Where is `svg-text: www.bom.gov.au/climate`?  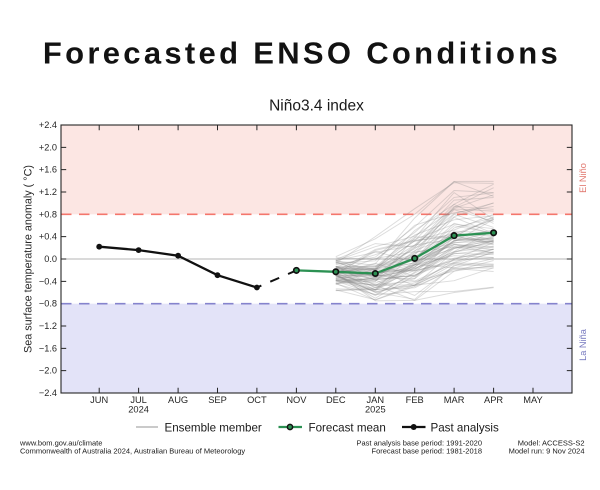 svg-text: www.bom.gov.au/climate is located at coordinates (60, 442).